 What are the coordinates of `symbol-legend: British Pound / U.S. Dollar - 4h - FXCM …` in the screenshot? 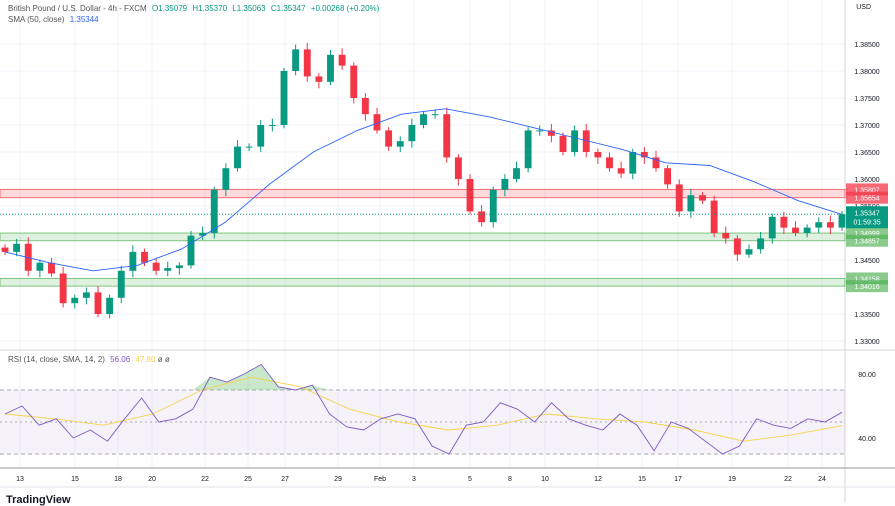 It's located at (193, 8).